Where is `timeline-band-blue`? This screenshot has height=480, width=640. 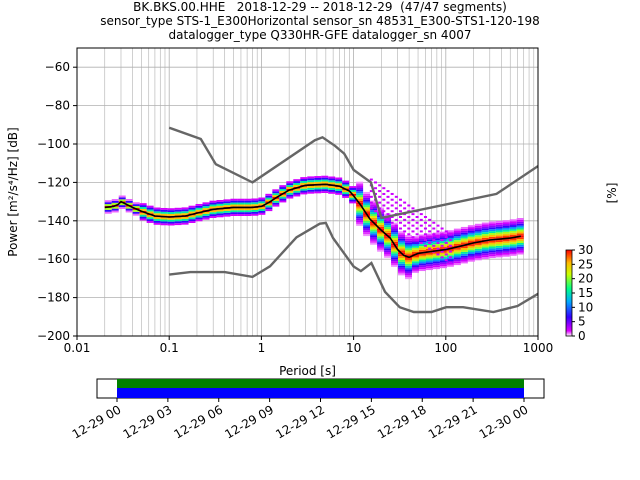 timeline-band-blue is located at coordinates (320, 393).